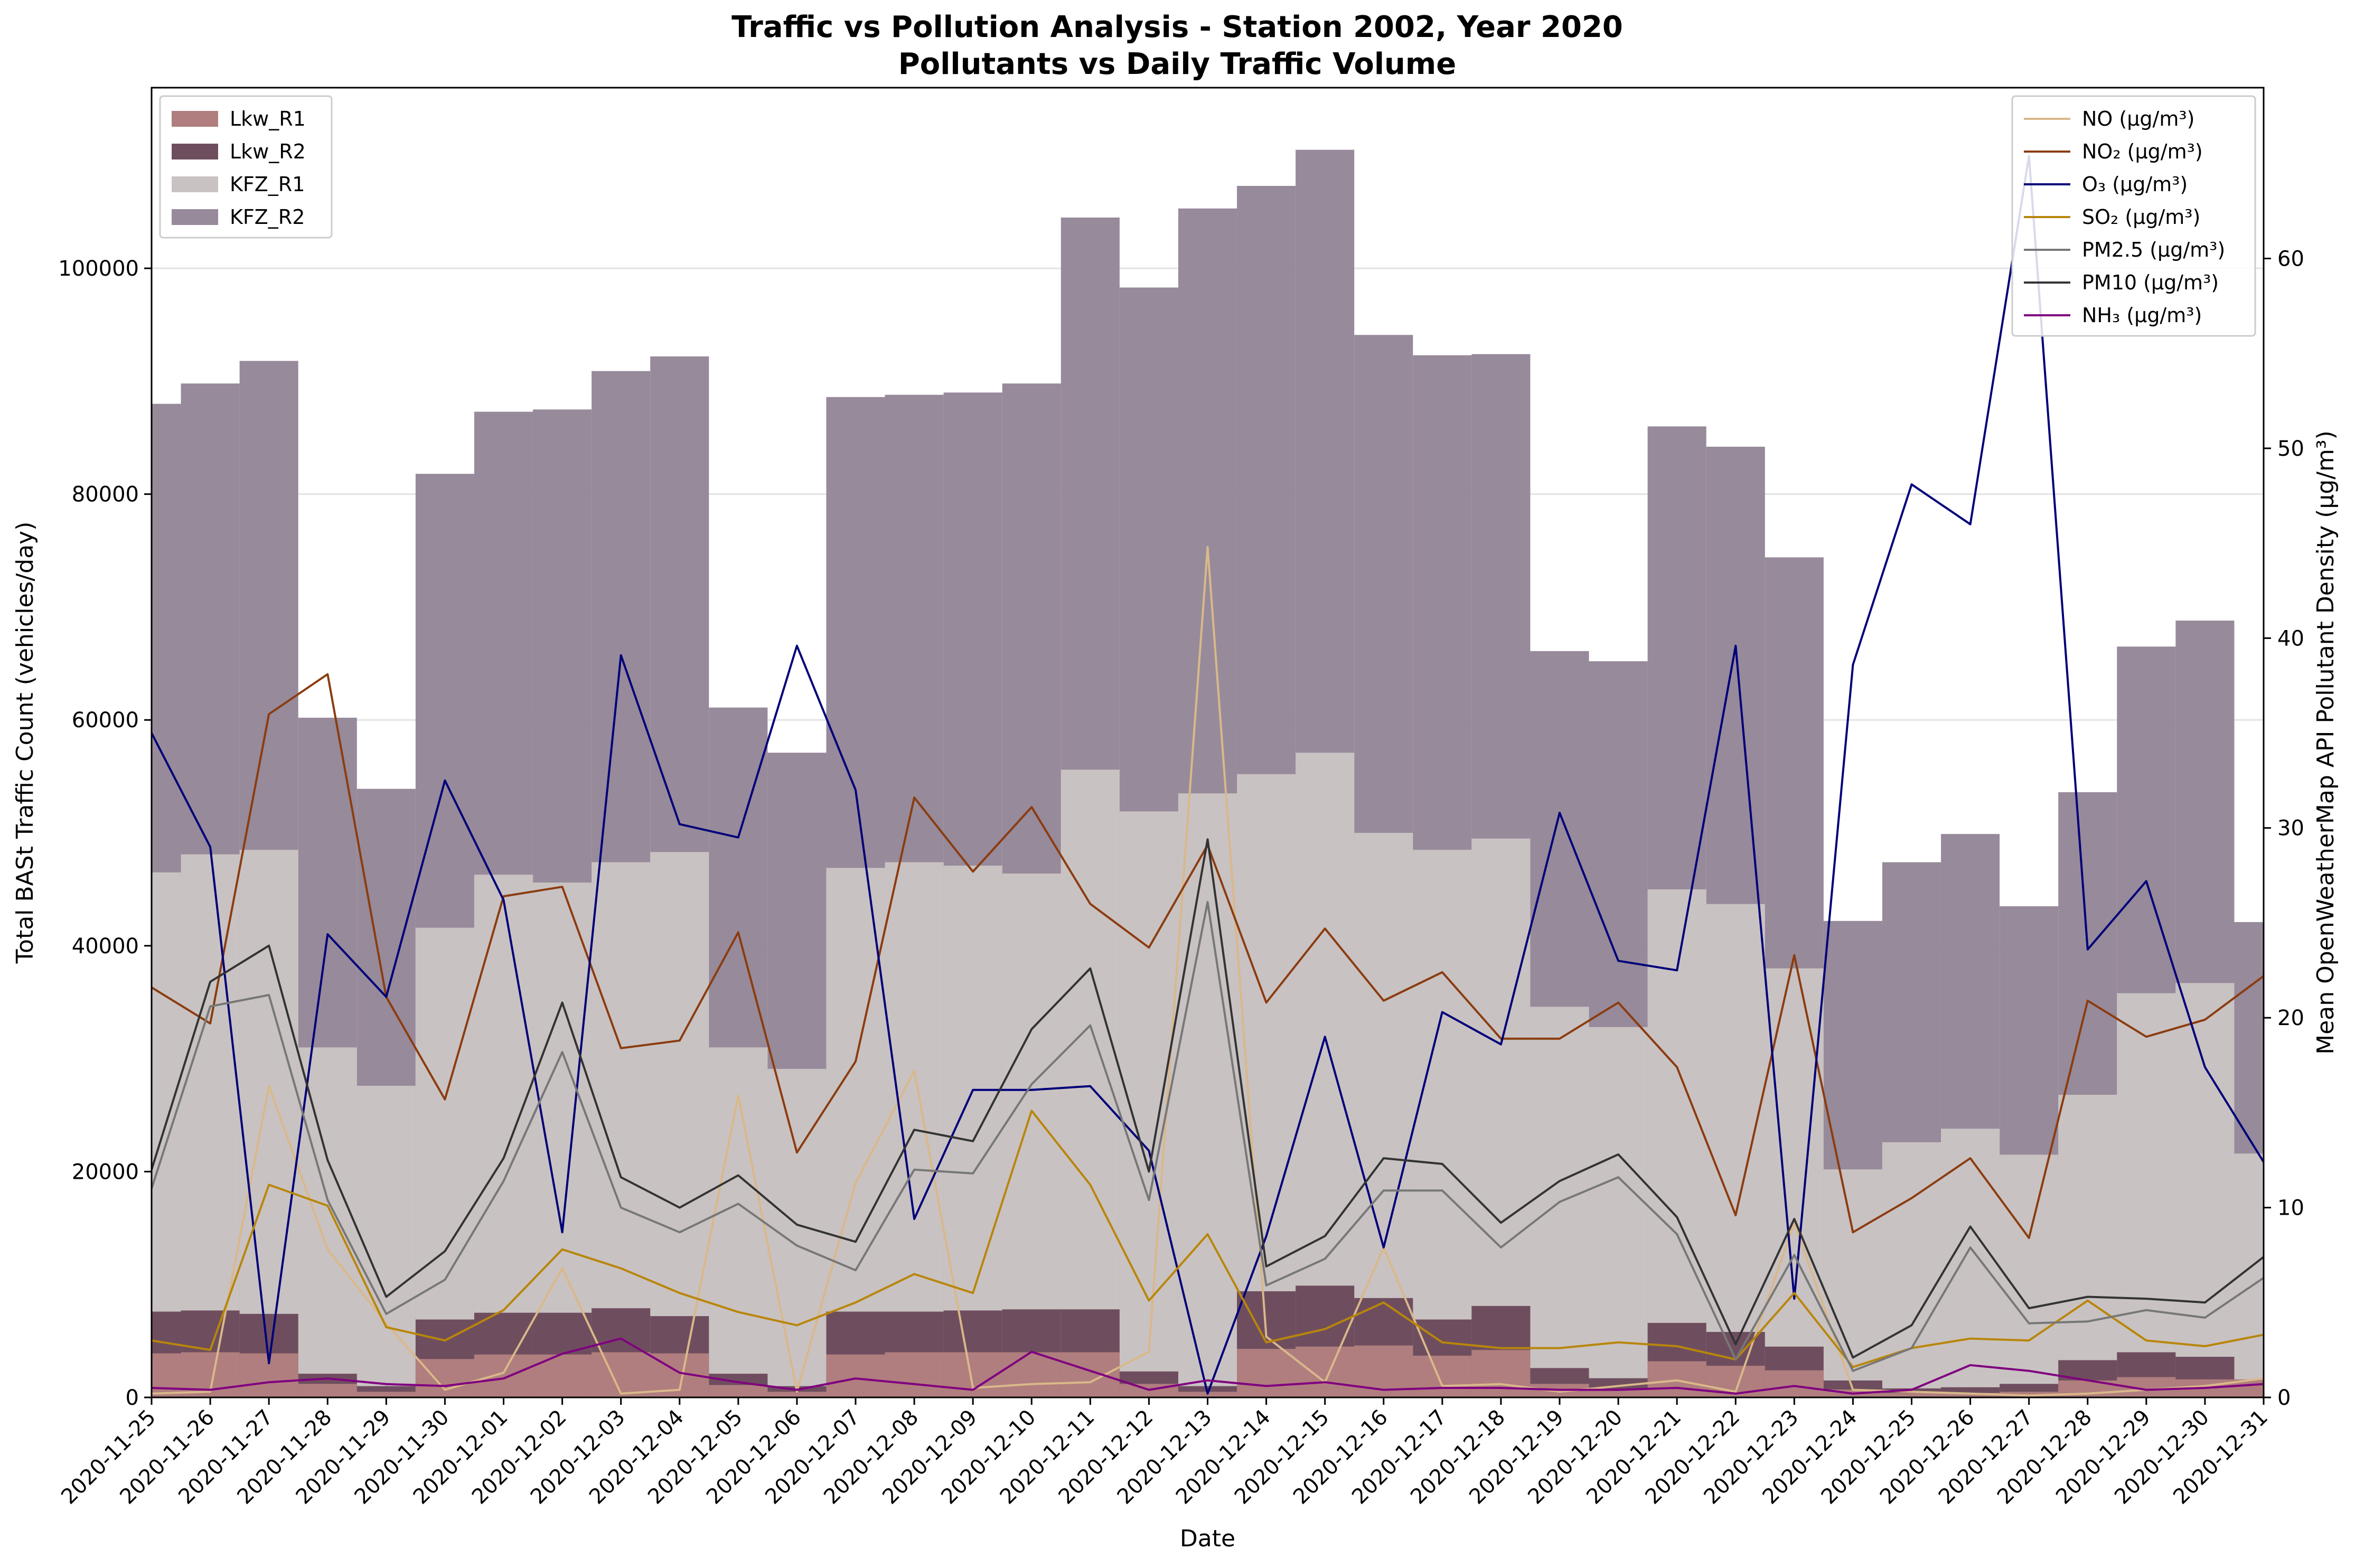  I want to click on legend-traffic: Lkw_R1 Lkw_R2 KFZ_R1 KFZ_R2, so click(246, 167).